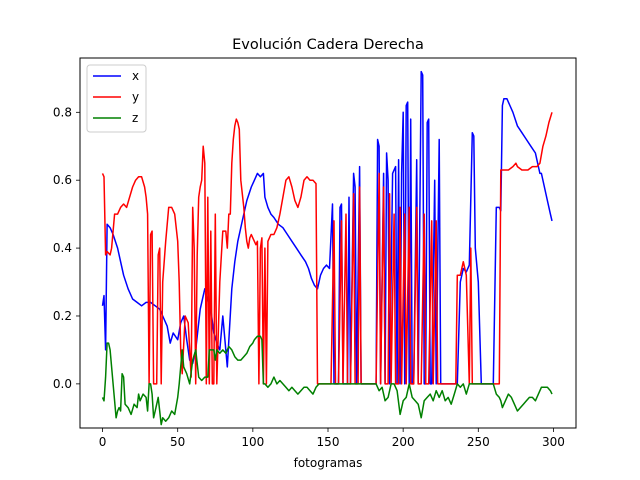  I want to click on x-tick-label: 100, so click(252, 442).